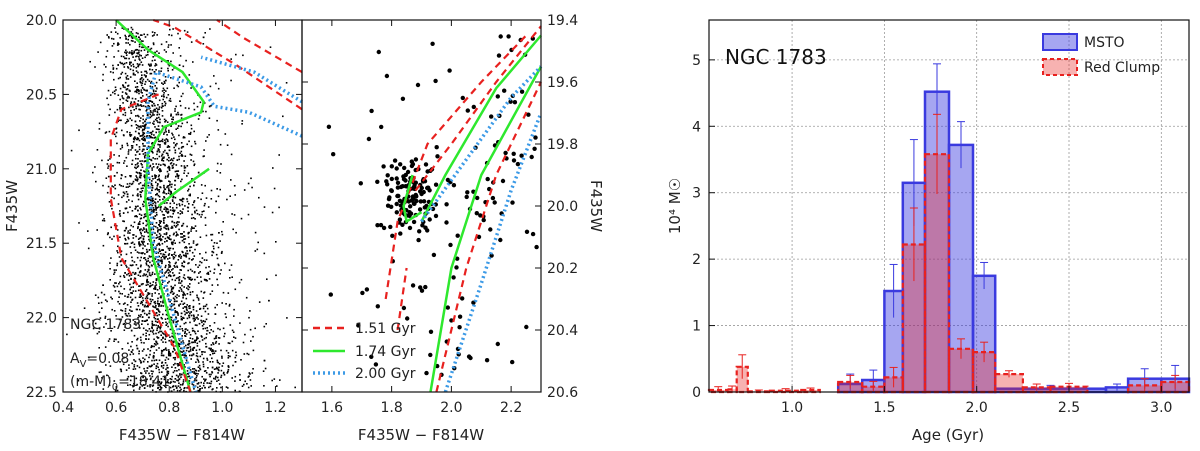 The height and width of the screenshot is (451, 1200). What do you see at coordinates (222, 408) in the screenshot?
I see `x-tick-label: 1.0` at bounding box center [222, 408].